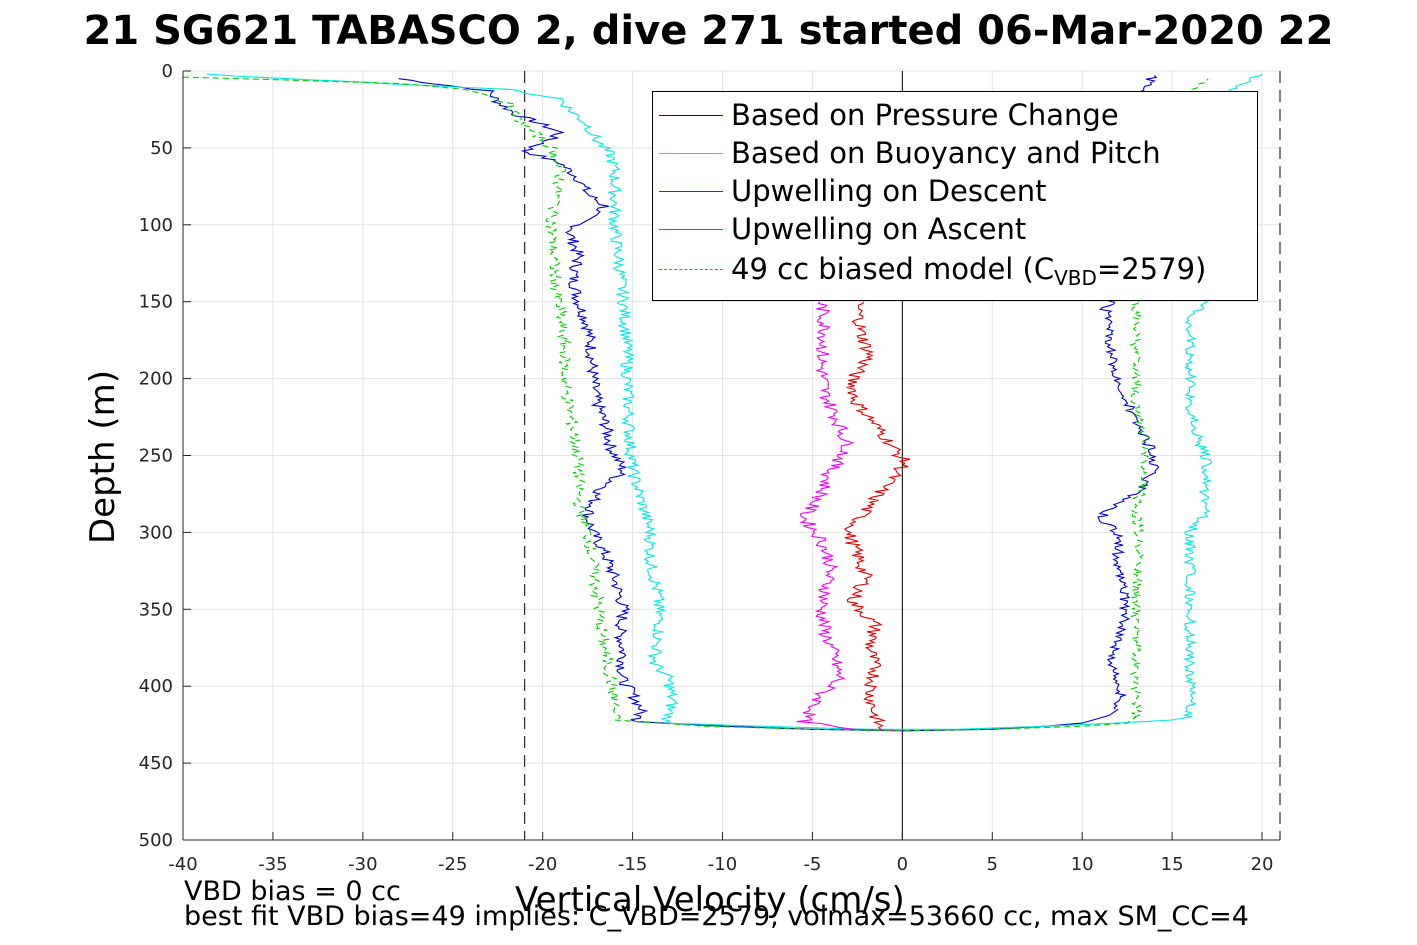 This screenshot has height=945, width=1417. Describe the element at coordinates (879, 229) in the screenshot. I see `legend-label: Upwelling on Ascent` at that location.